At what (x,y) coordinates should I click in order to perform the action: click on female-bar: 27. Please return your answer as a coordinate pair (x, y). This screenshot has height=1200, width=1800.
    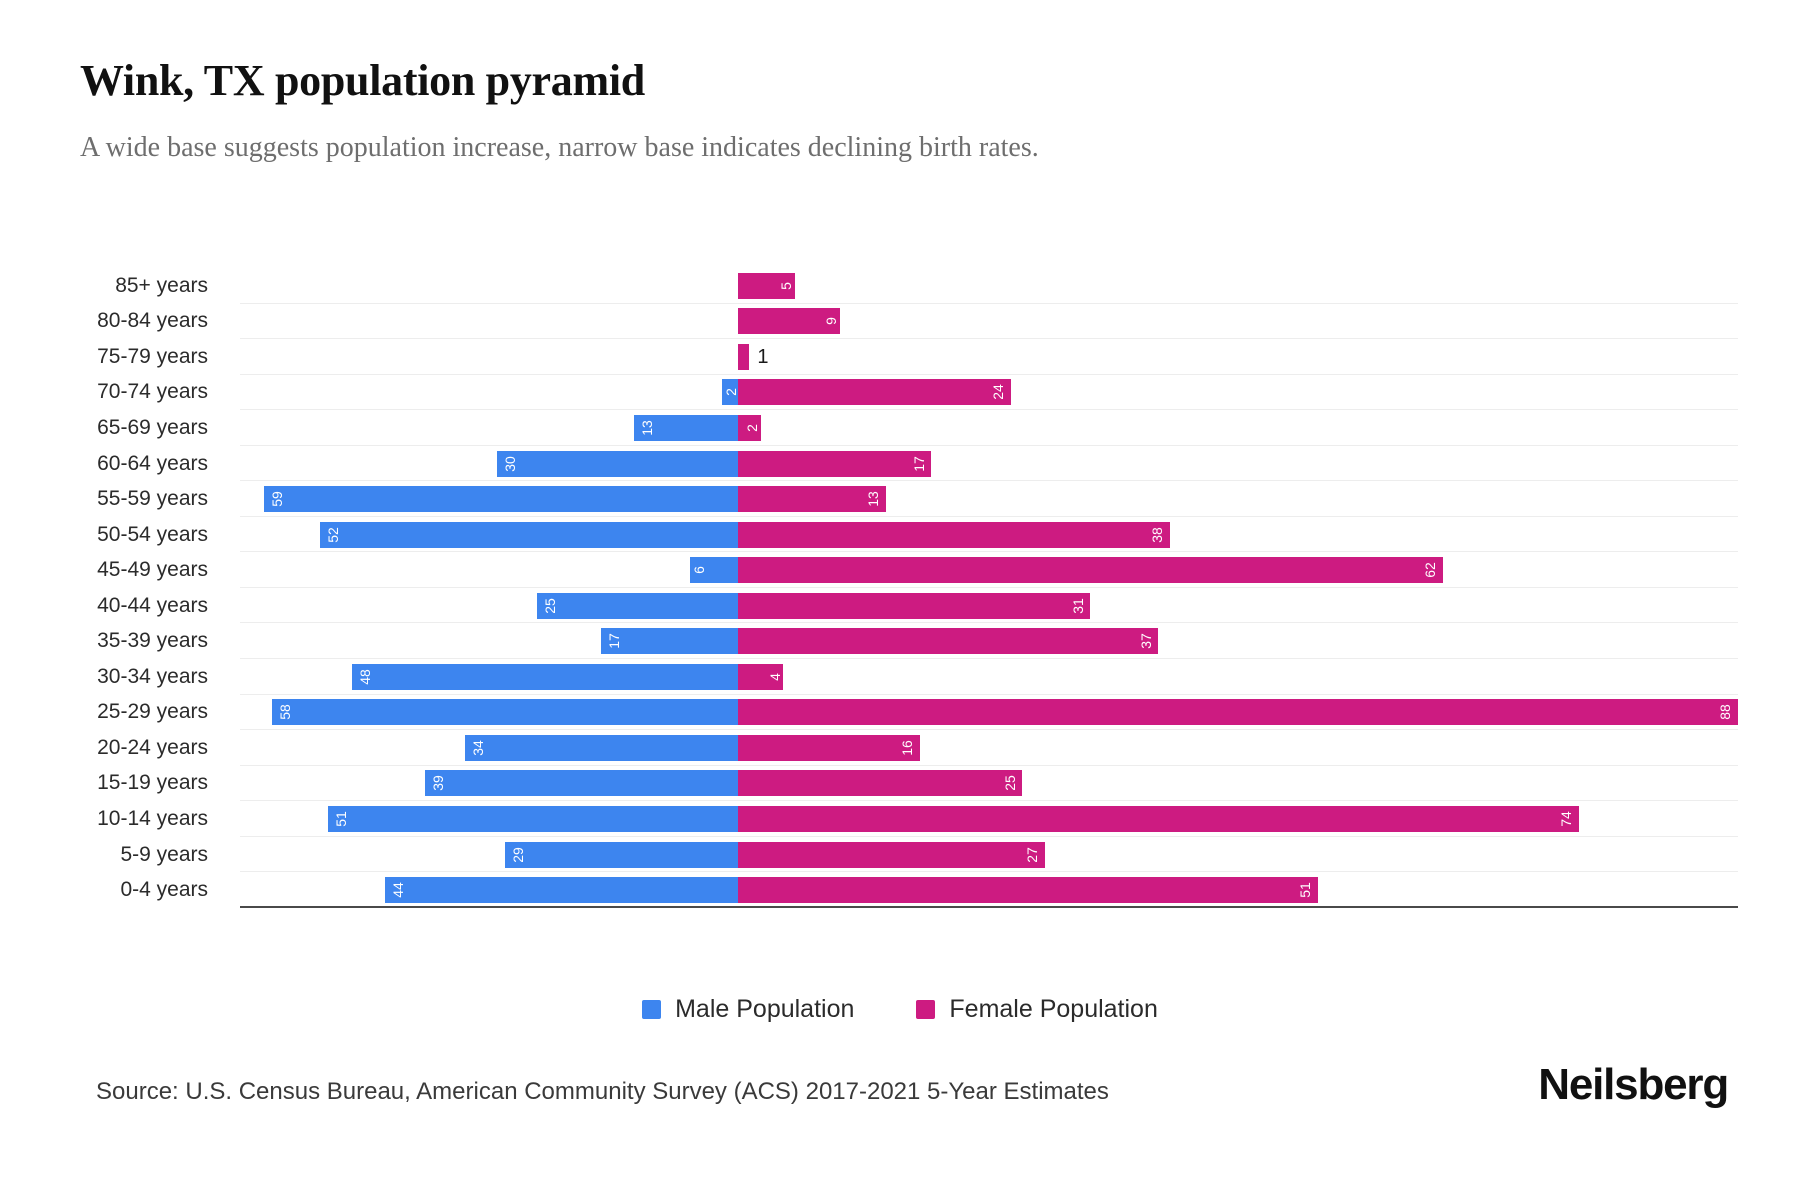
    Looking at the image, I should click on (891, 854).